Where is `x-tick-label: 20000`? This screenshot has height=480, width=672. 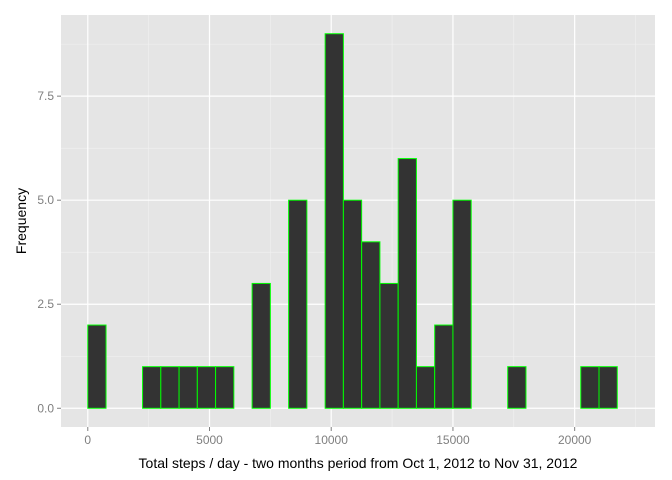
x-tick-label: 20000 is located at coordinates (575, 440).